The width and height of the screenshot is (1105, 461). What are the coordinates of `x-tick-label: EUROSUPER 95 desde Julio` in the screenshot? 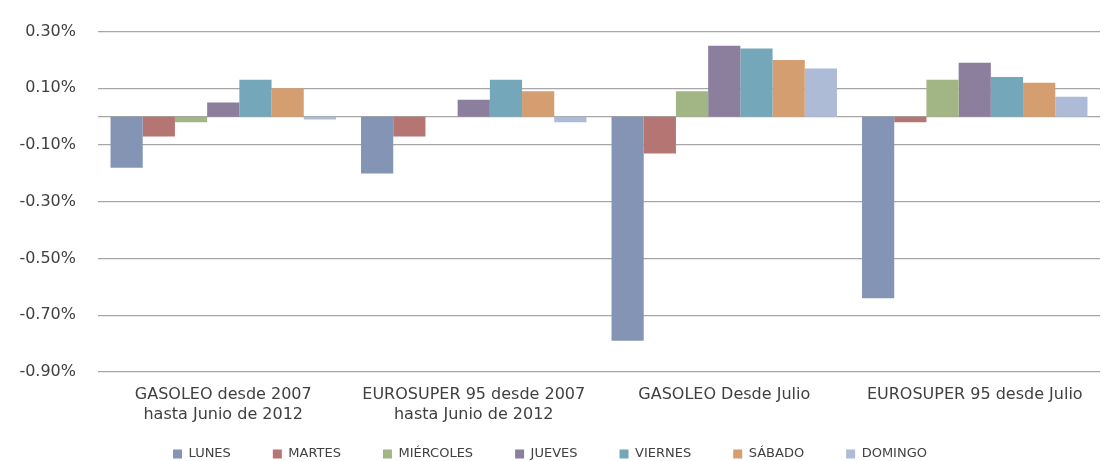 It's located at (974, 394).